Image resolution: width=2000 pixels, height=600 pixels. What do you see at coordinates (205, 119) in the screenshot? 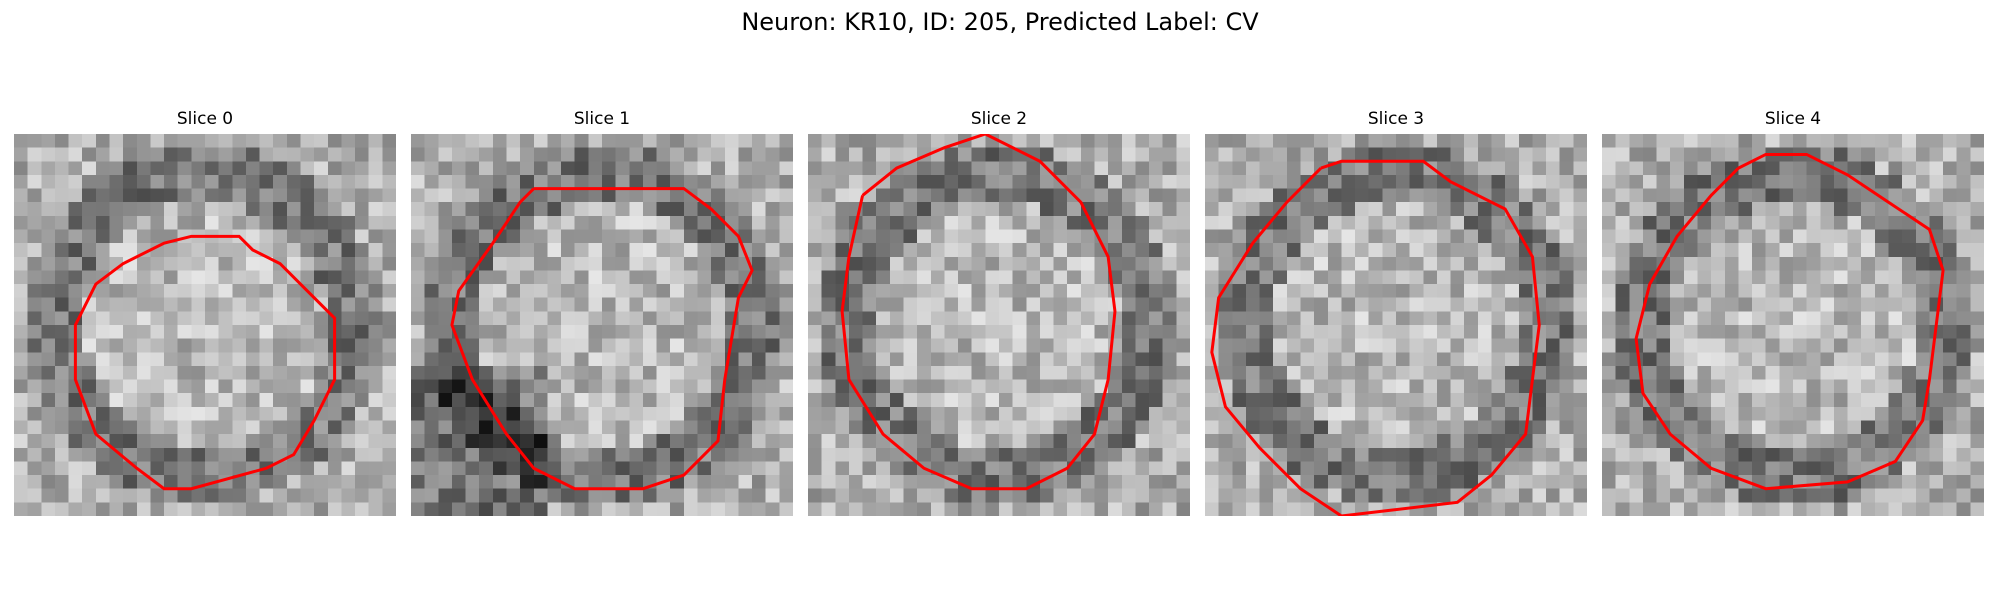
I see `slice-title-0: Slice 0` at bounding box center [205, 119].